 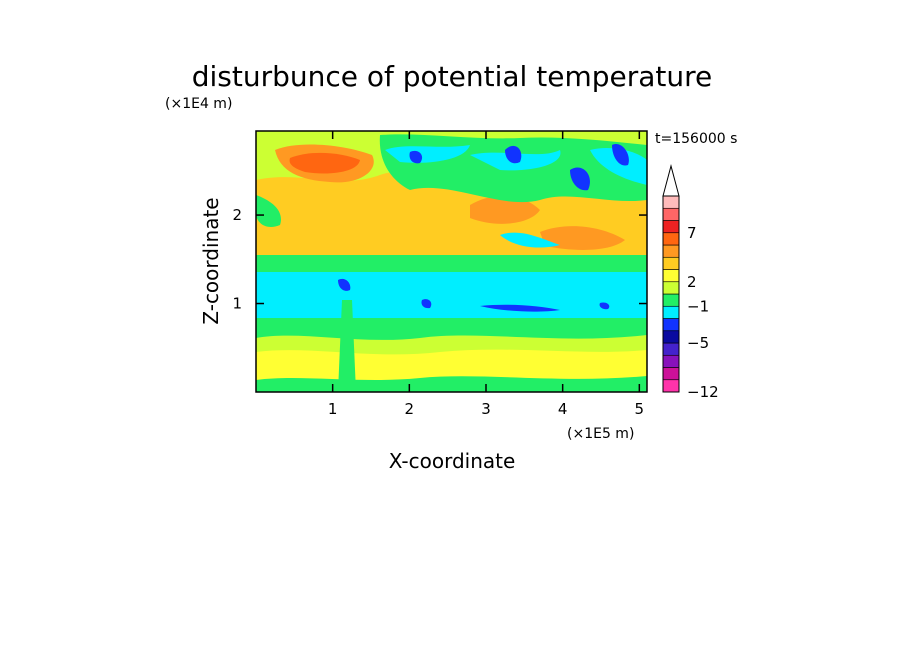 I want to click on colorbar-tick-label: 2, so click(x=692, y=282).